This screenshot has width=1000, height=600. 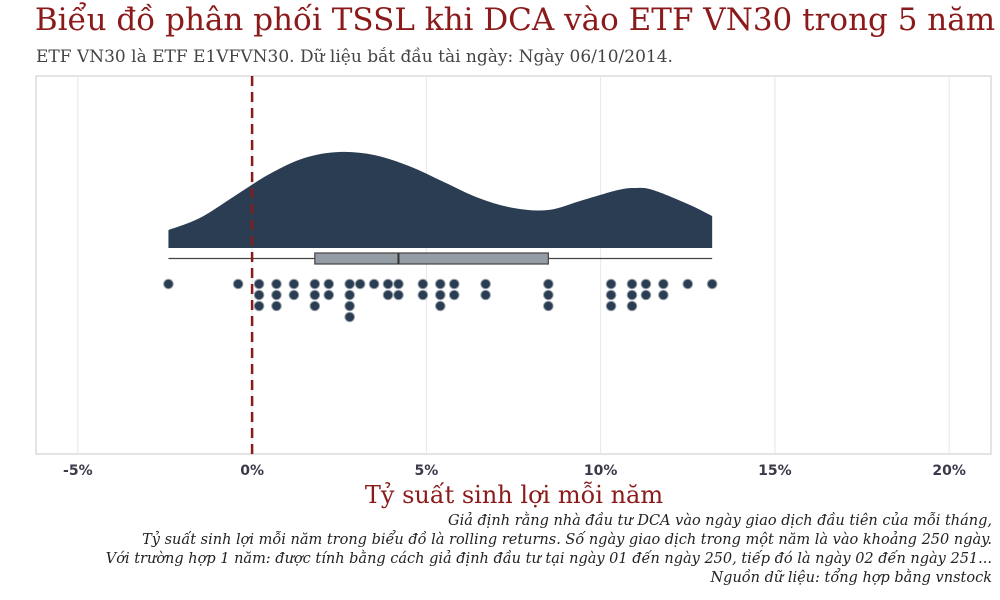 I want to click on x-tick-label: 5%, so click(x=426, y=471).